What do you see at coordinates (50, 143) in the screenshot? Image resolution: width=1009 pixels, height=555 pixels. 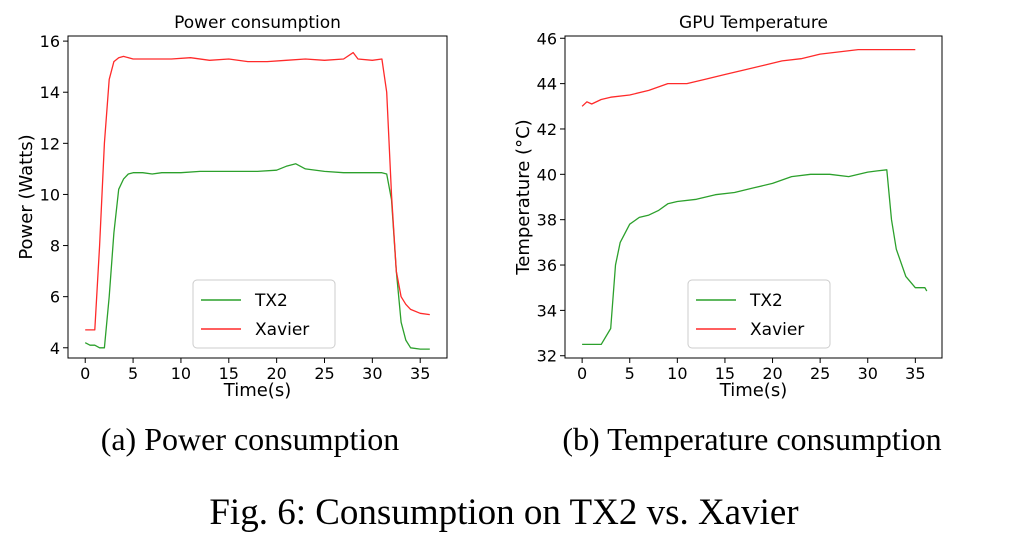 I see `y-tick-label: 12` at bounding box center [50, 143].